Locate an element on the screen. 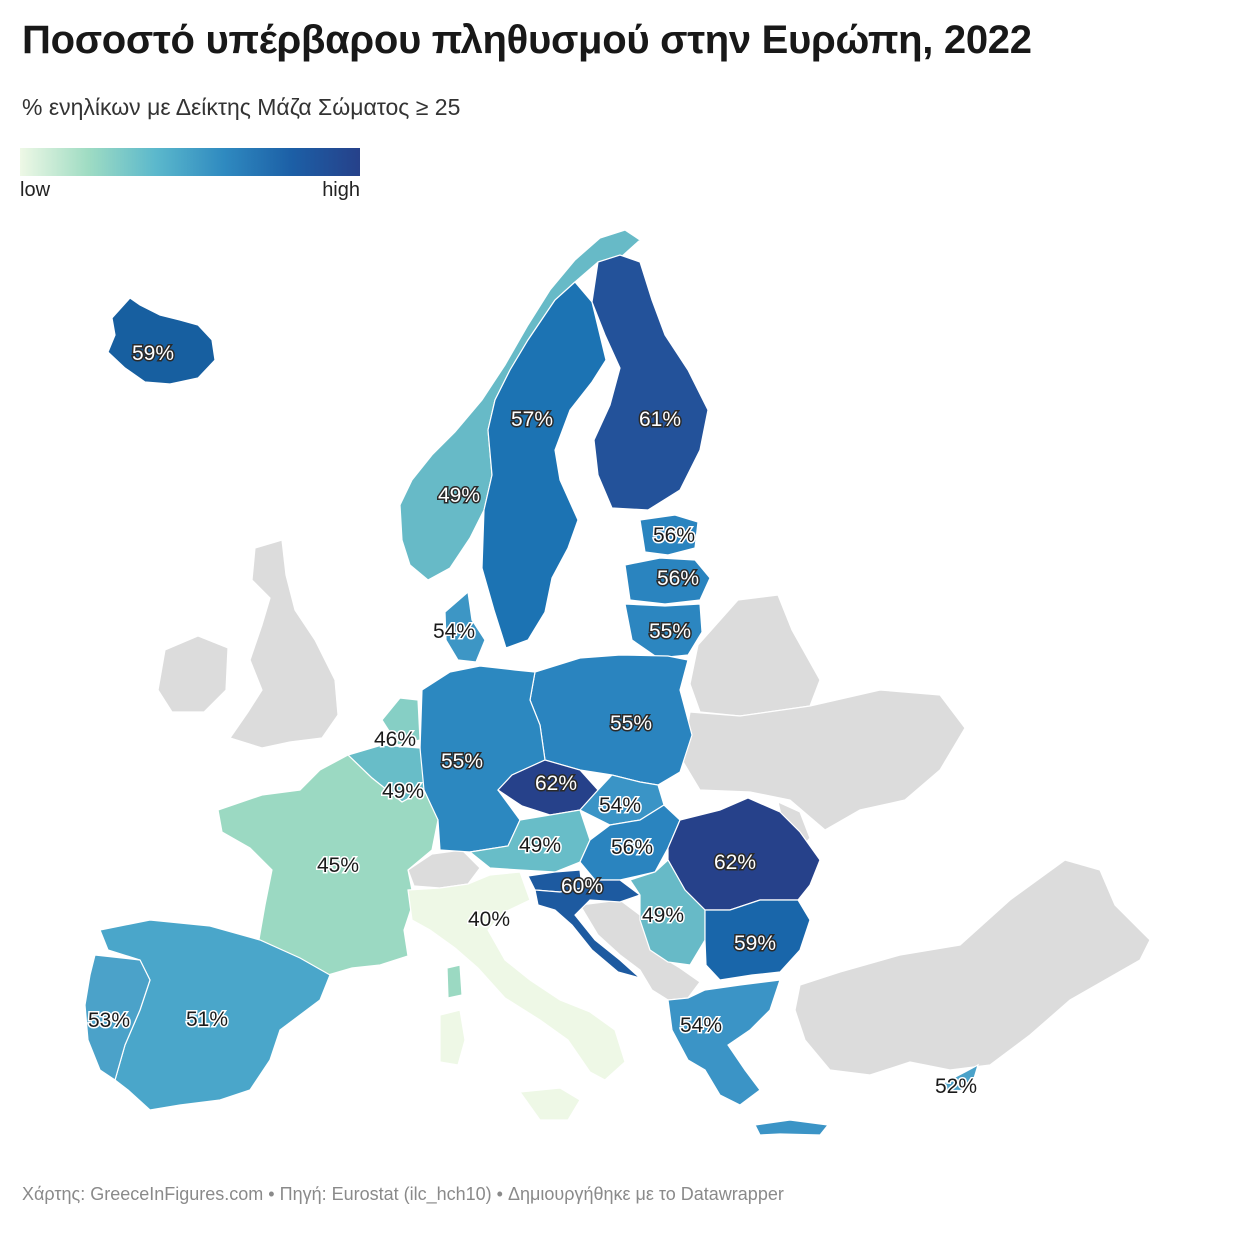  label-poland: 55% is located at coordinates (631, 723).